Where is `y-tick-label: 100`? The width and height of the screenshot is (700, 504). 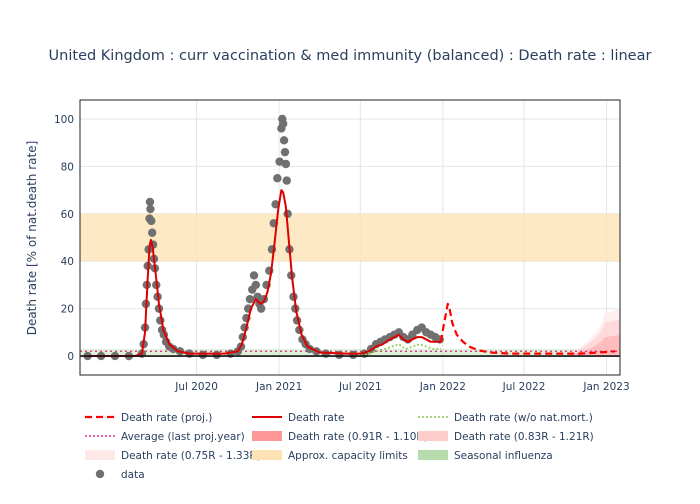 y-tick-label: 100 is located at coordinates (64, 120).